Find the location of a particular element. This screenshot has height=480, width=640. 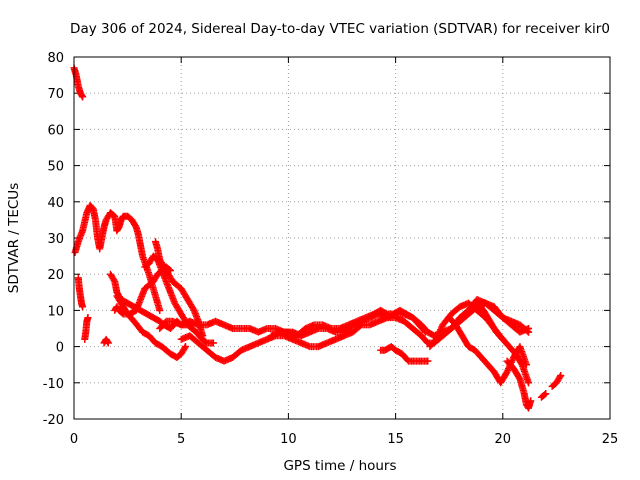

y-tick-label: 80 is located at coordinates (55, 58).